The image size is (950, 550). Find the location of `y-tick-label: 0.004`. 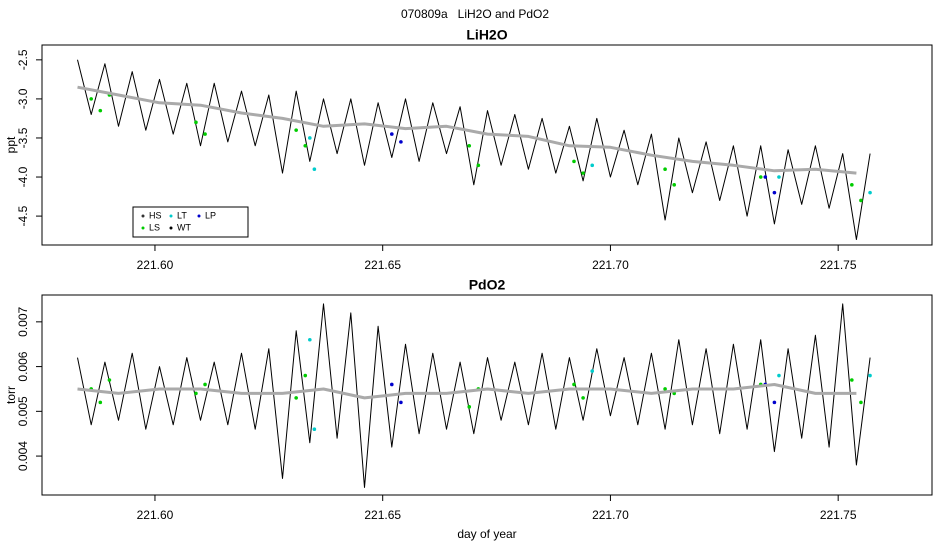

y-tick-label: 0.004 is located at coordinates (23, 456).